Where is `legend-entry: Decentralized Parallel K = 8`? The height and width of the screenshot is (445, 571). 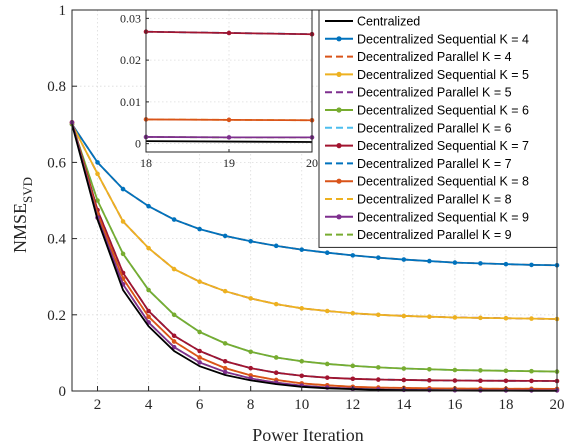
legend-entry: Decentralized Parallel K = 8 is located at coordinates (418, 200).